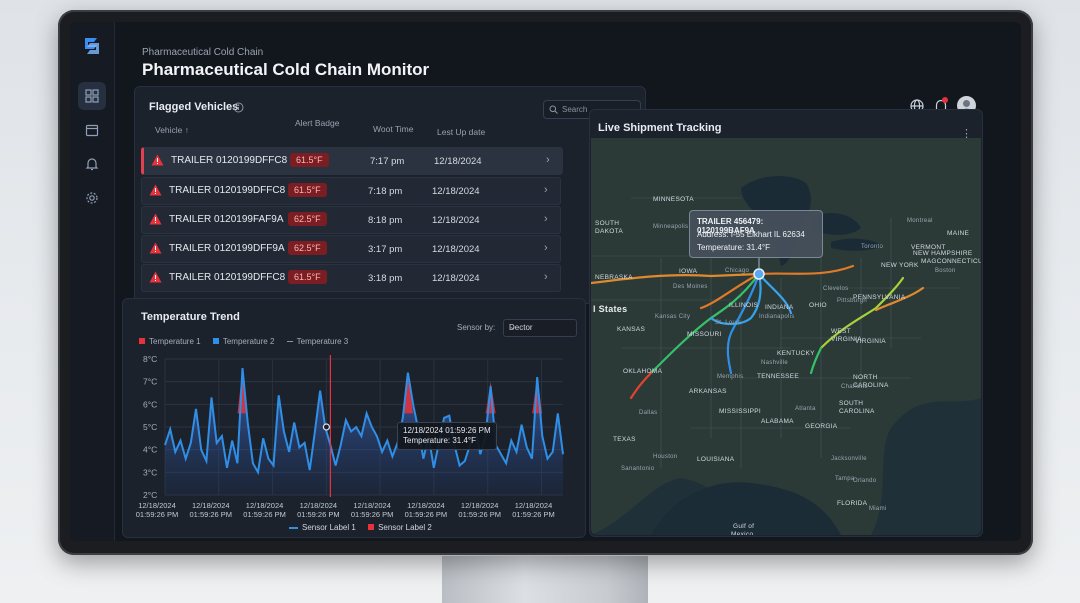 Image resolution: width=1080 pixels, height=603 pixels. What do you see at coordinates (170, 341) in the screenshot?
I see `legend-item-temperature-1: Temperature 1` at bounding box center [170, 341].